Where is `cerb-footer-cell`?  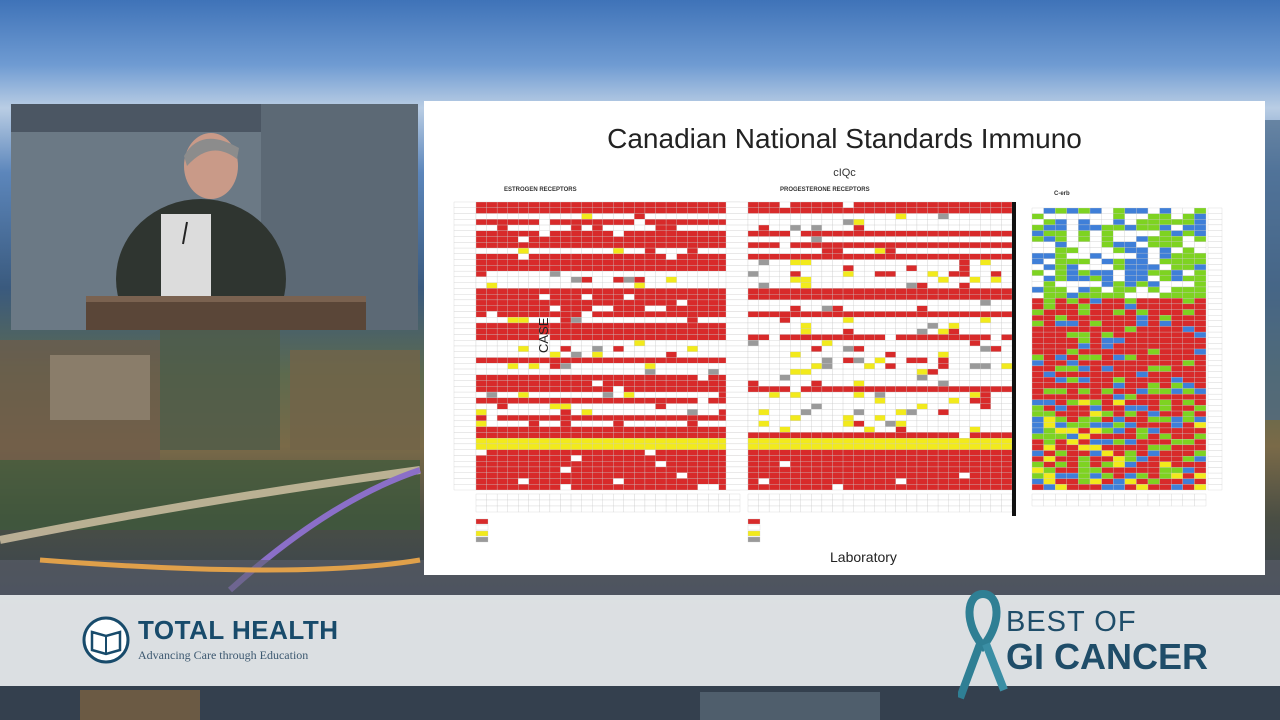 cerb-footer-cell is located at coordinates (1037, 497).